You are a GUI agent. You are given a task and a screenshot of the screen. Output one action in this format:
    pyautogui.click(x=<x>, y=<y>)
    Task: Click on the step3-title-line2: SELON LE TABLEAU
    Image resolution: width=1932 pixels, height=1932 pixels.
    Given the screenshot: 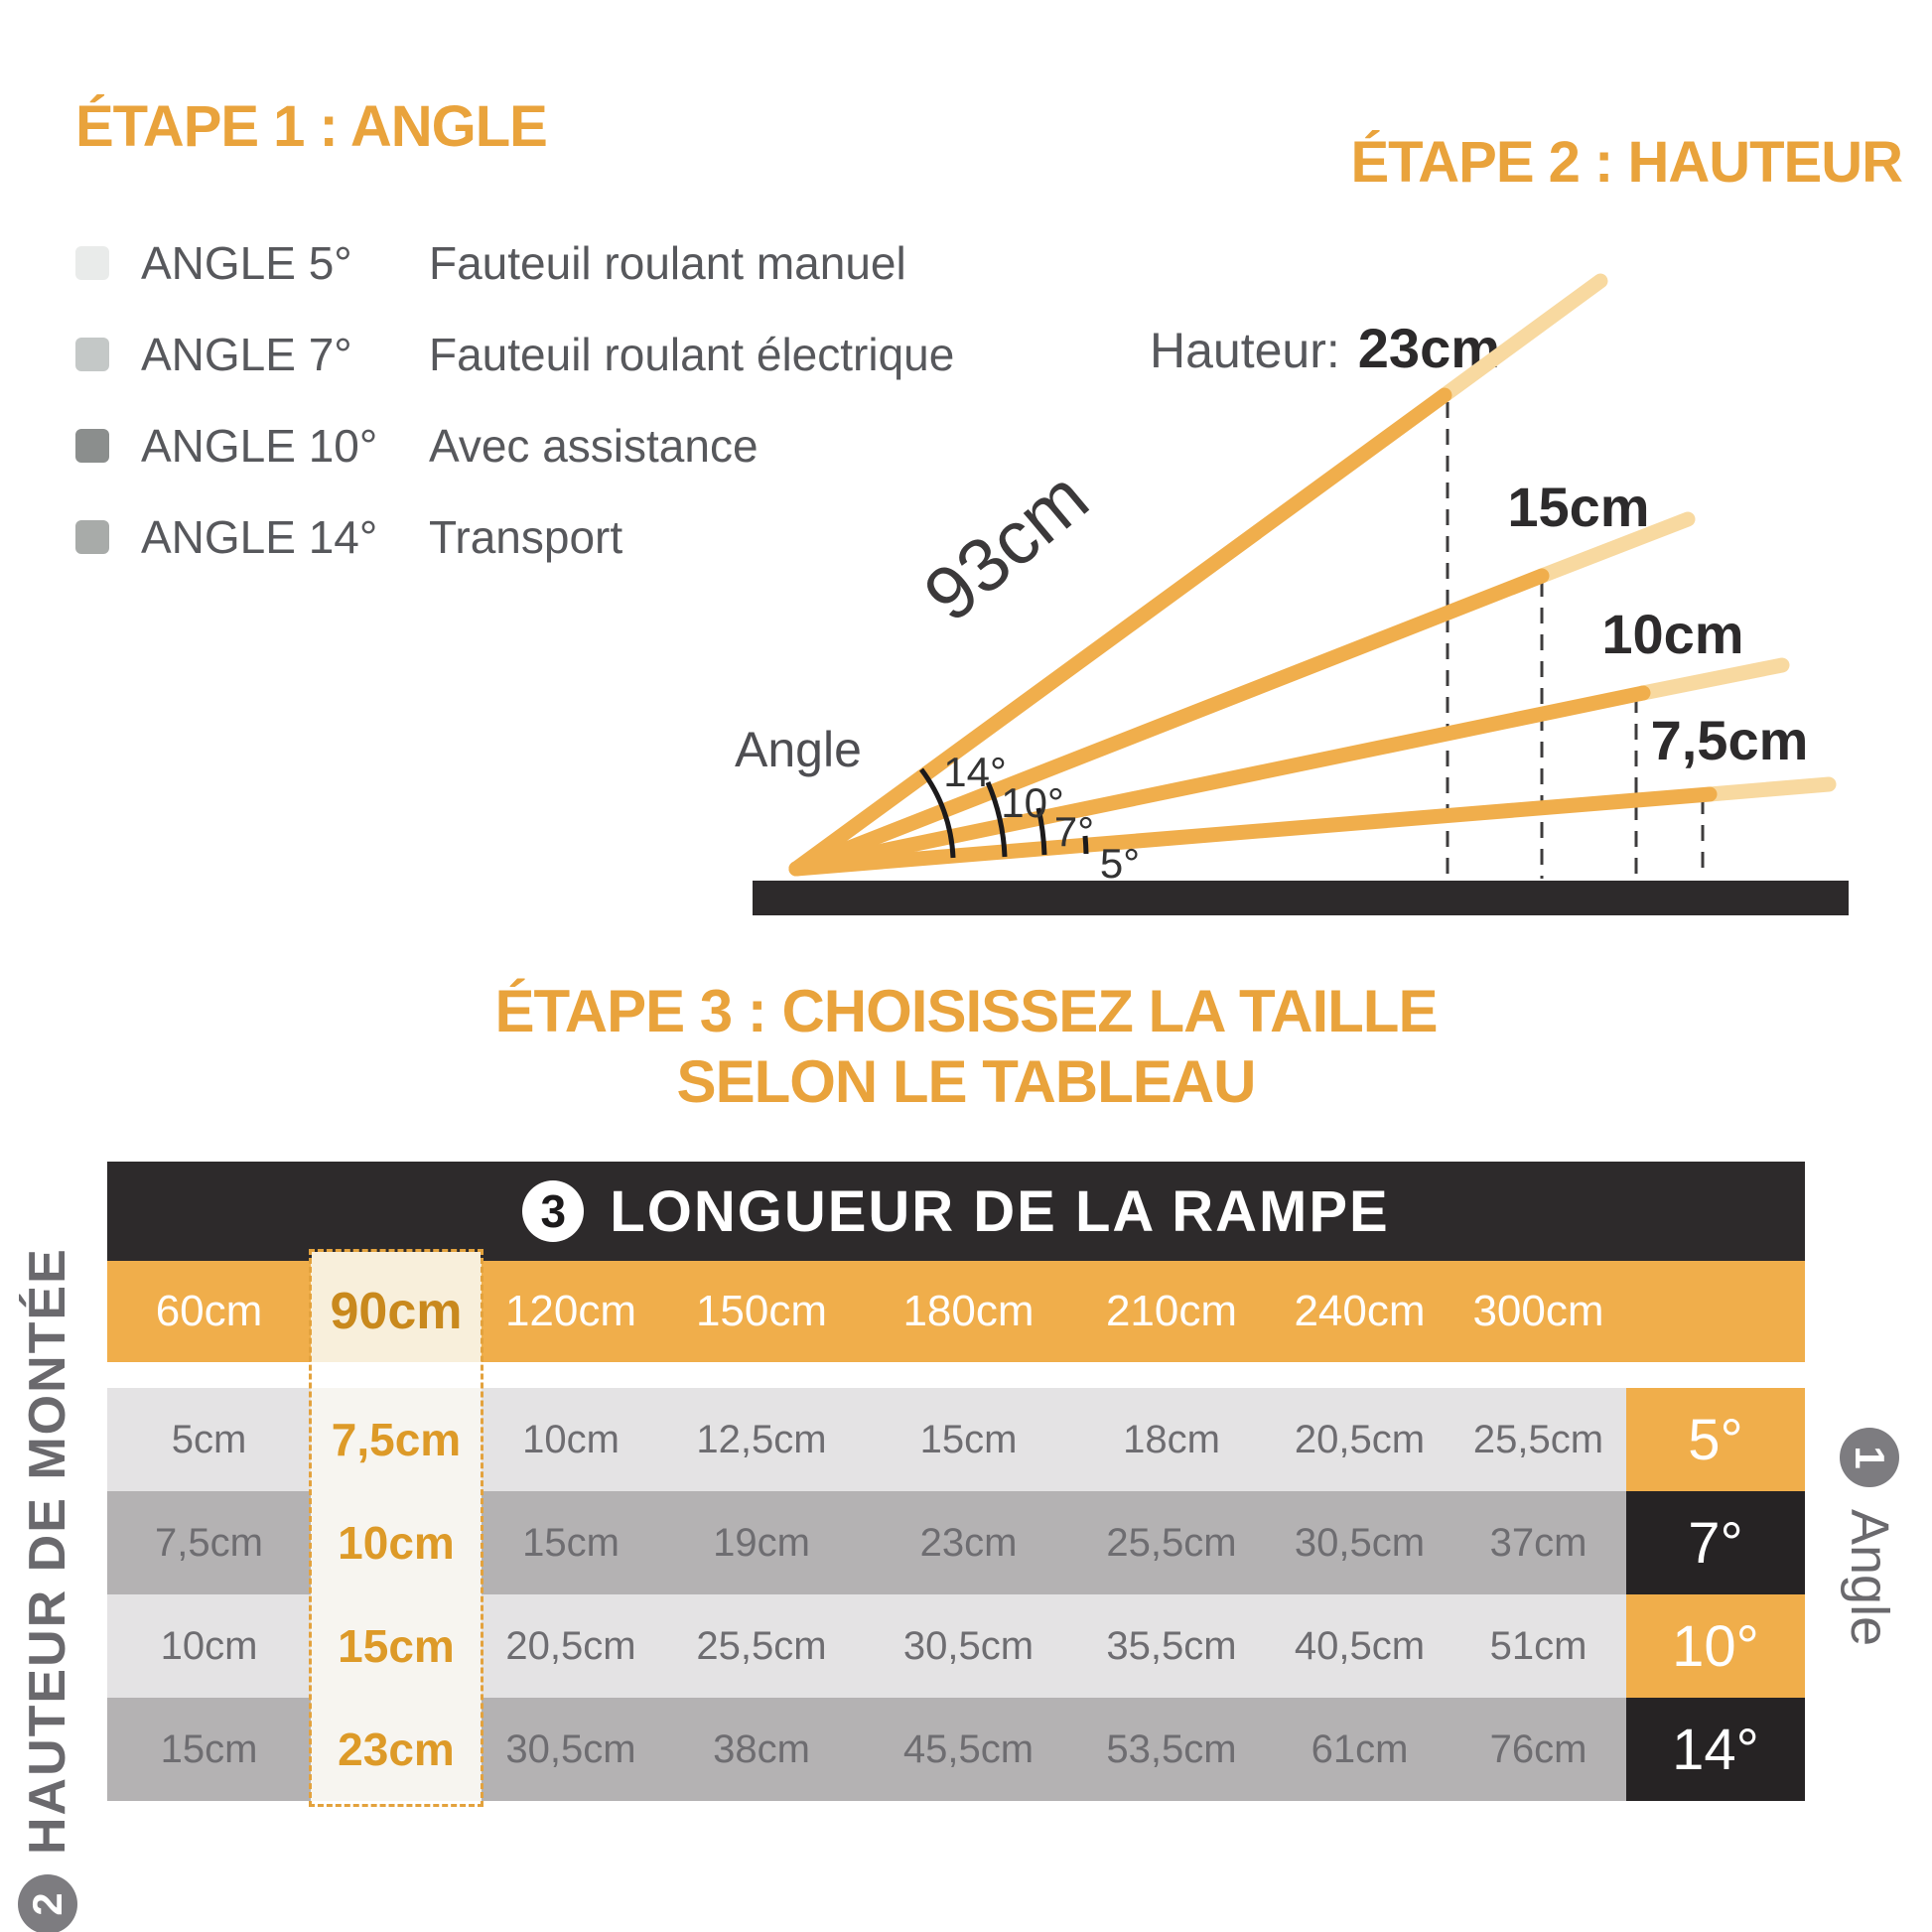 What is the action you would take?
    pyautogui.click(x=967, y=1081)
    